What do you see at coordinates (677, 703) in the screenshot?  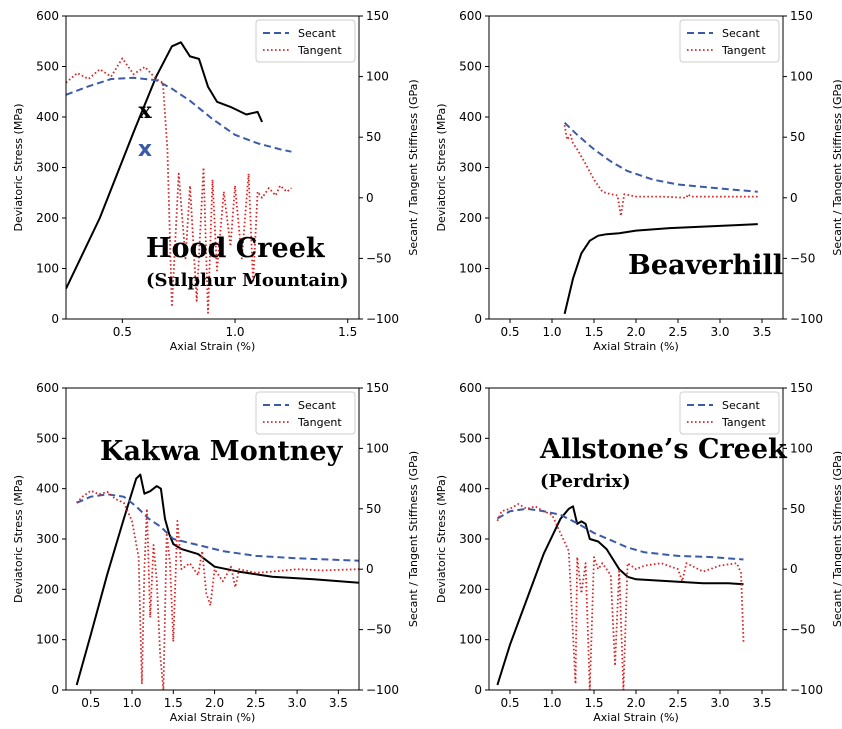 I see `x-tick-label: 2.5` at bounding box center [677, 703].